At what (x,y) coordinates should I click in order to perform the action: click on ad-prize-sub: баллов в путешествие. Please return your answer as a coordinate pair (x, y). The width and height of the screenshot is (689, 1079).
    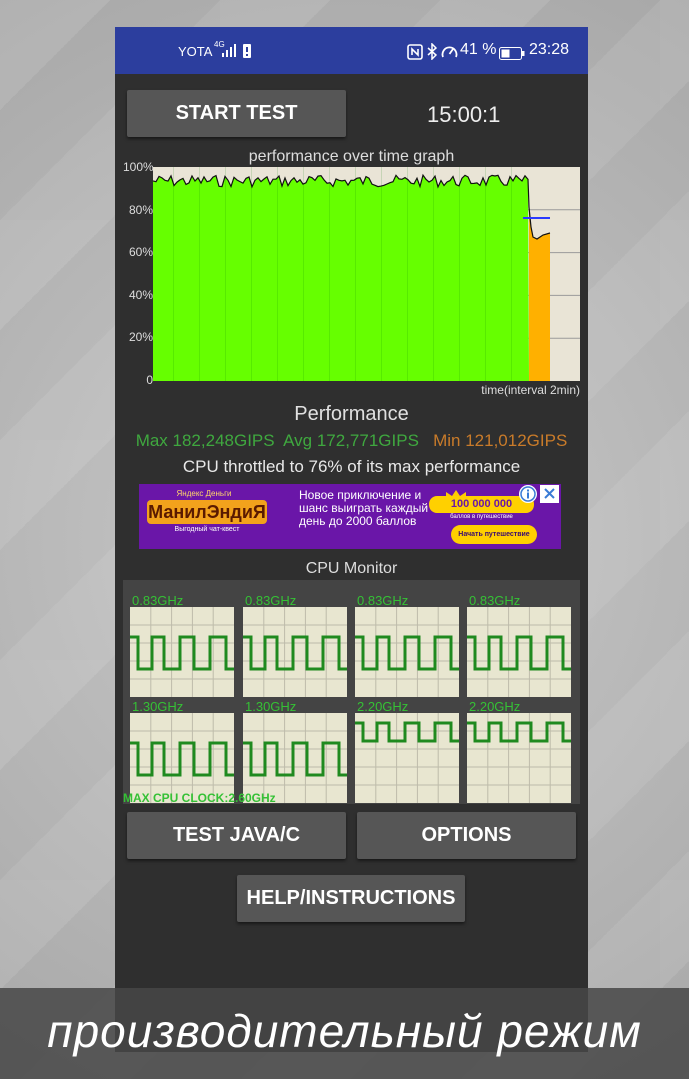
    Looking at the image, I should click on (481, 517).